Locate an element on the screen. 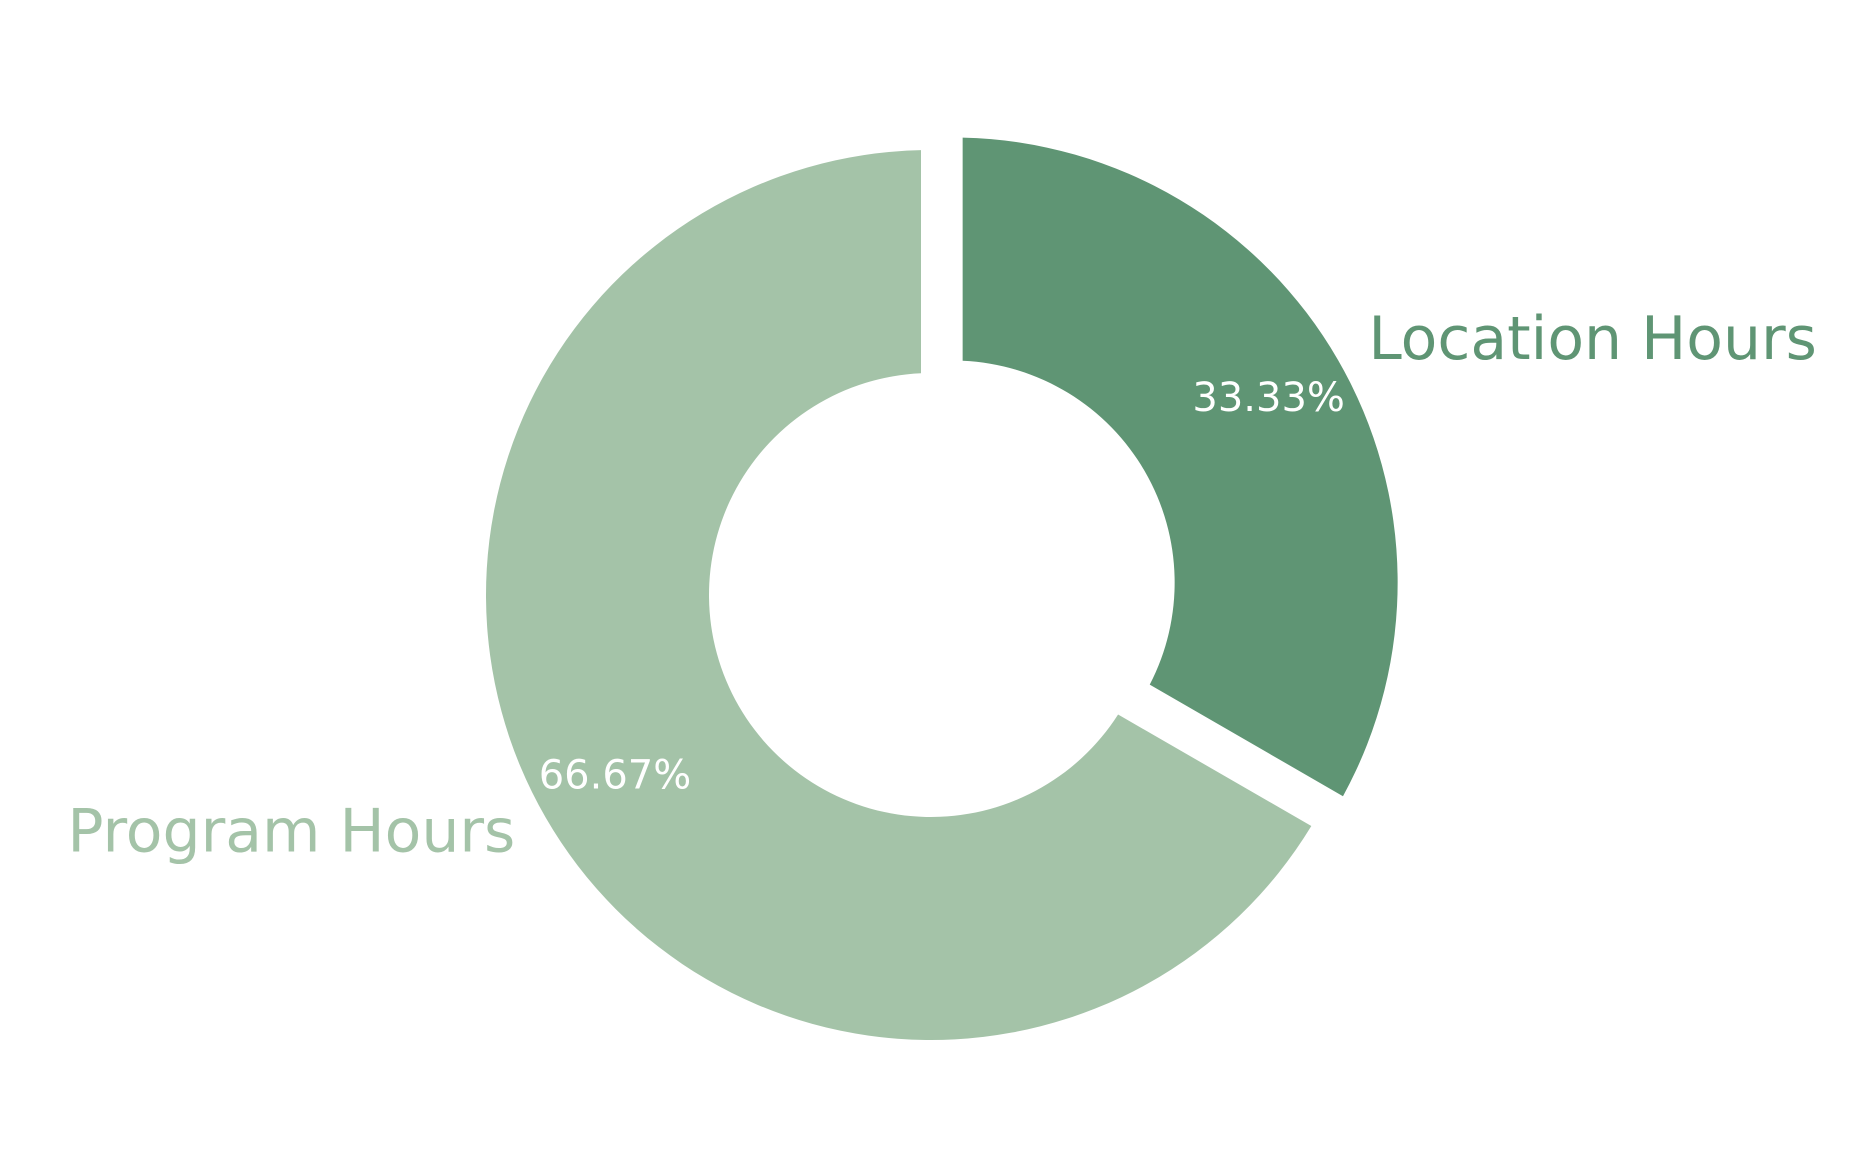 The image size is (1858, 1173). slice-category-label-location-hours: Location Hours is located at coordinates (1592, 339).